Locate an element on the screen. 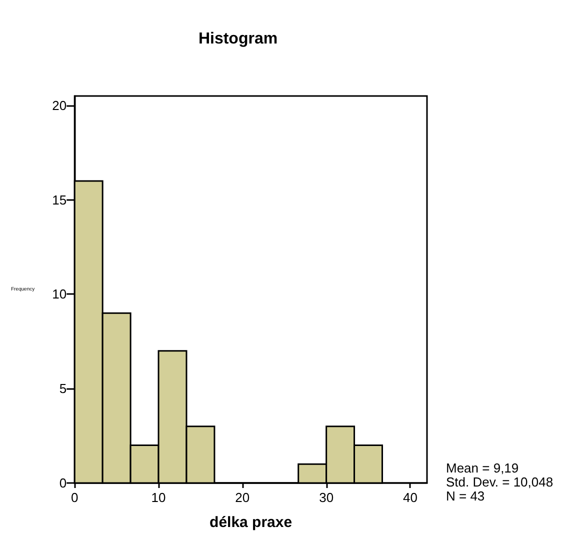  y-tick-label: 20 is located at coordinates (59, 105).